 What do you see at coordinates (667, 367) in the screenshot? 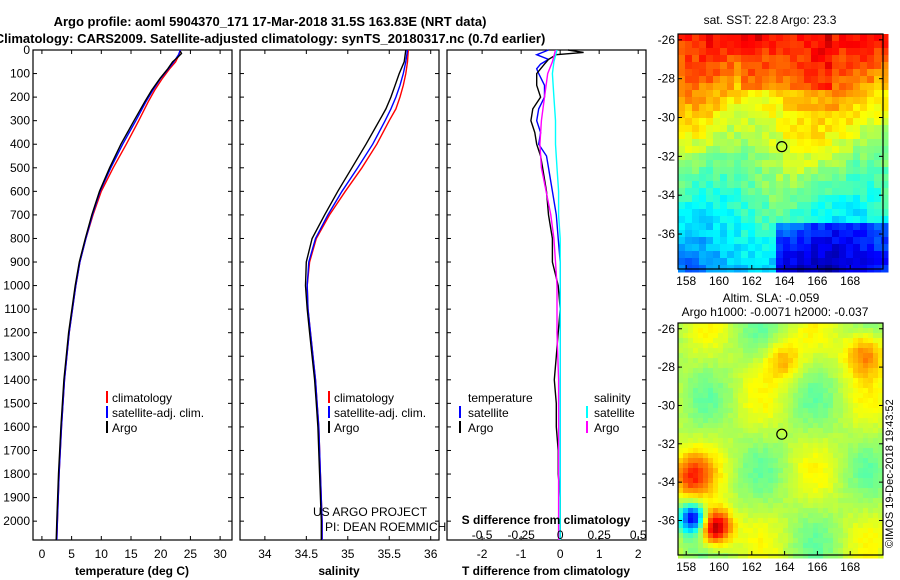
I see `lat-tick-label: -28` at bounding box center [667, 367].